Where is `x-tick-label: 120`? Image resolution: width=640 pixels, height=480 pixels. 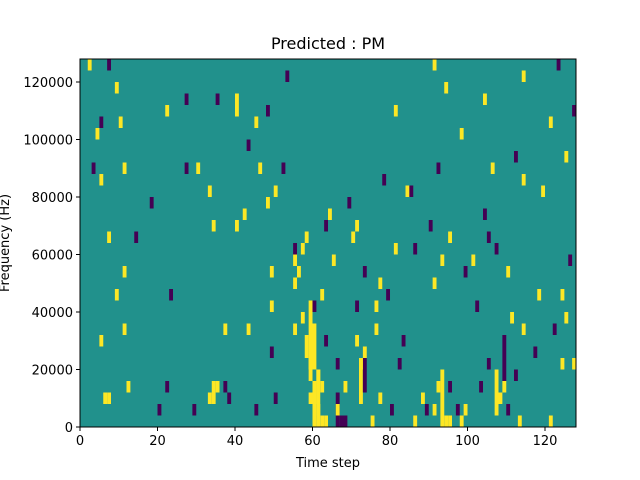
x-tick-label: 120 is located at coordinates (545, 441).